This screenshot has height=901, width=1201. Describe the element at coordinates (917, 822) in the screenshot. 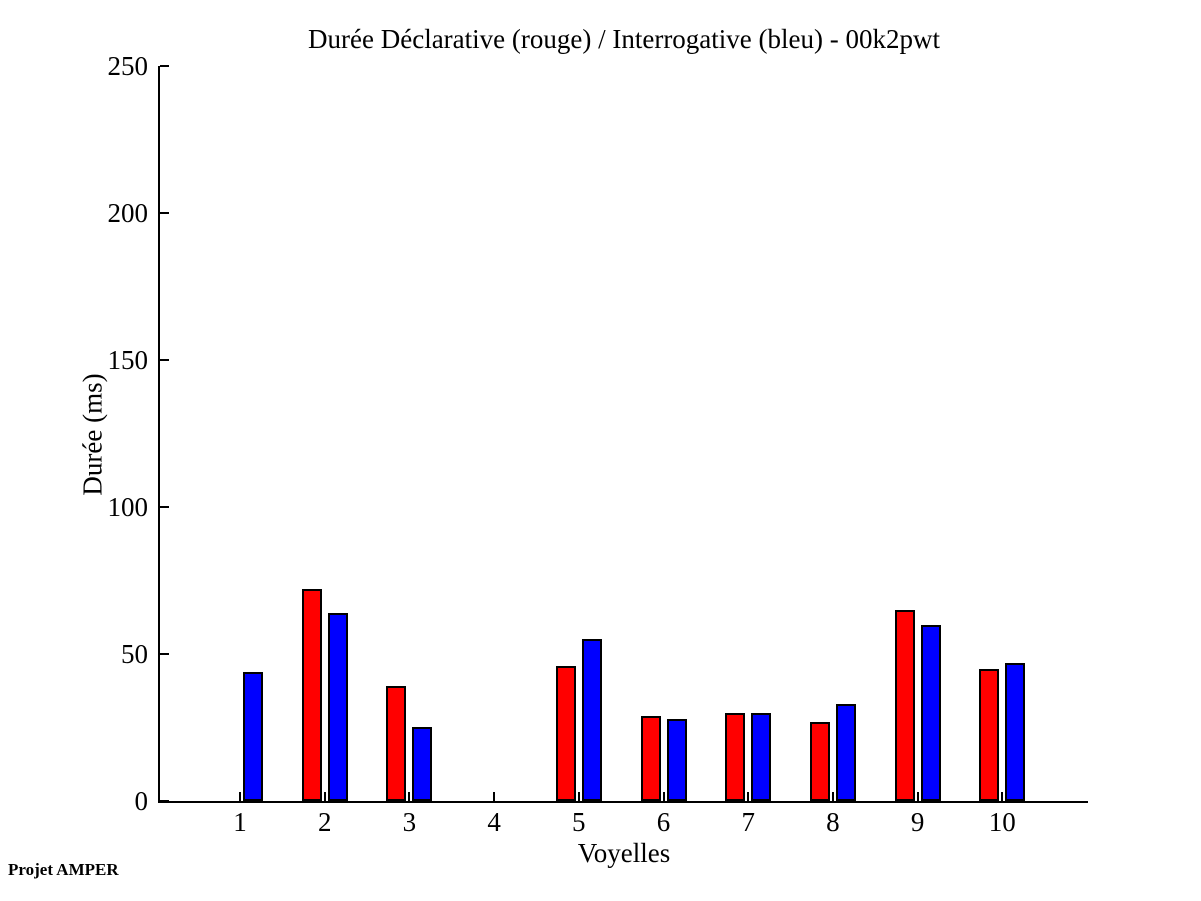

I see `x-tick-label: 9` at that location.